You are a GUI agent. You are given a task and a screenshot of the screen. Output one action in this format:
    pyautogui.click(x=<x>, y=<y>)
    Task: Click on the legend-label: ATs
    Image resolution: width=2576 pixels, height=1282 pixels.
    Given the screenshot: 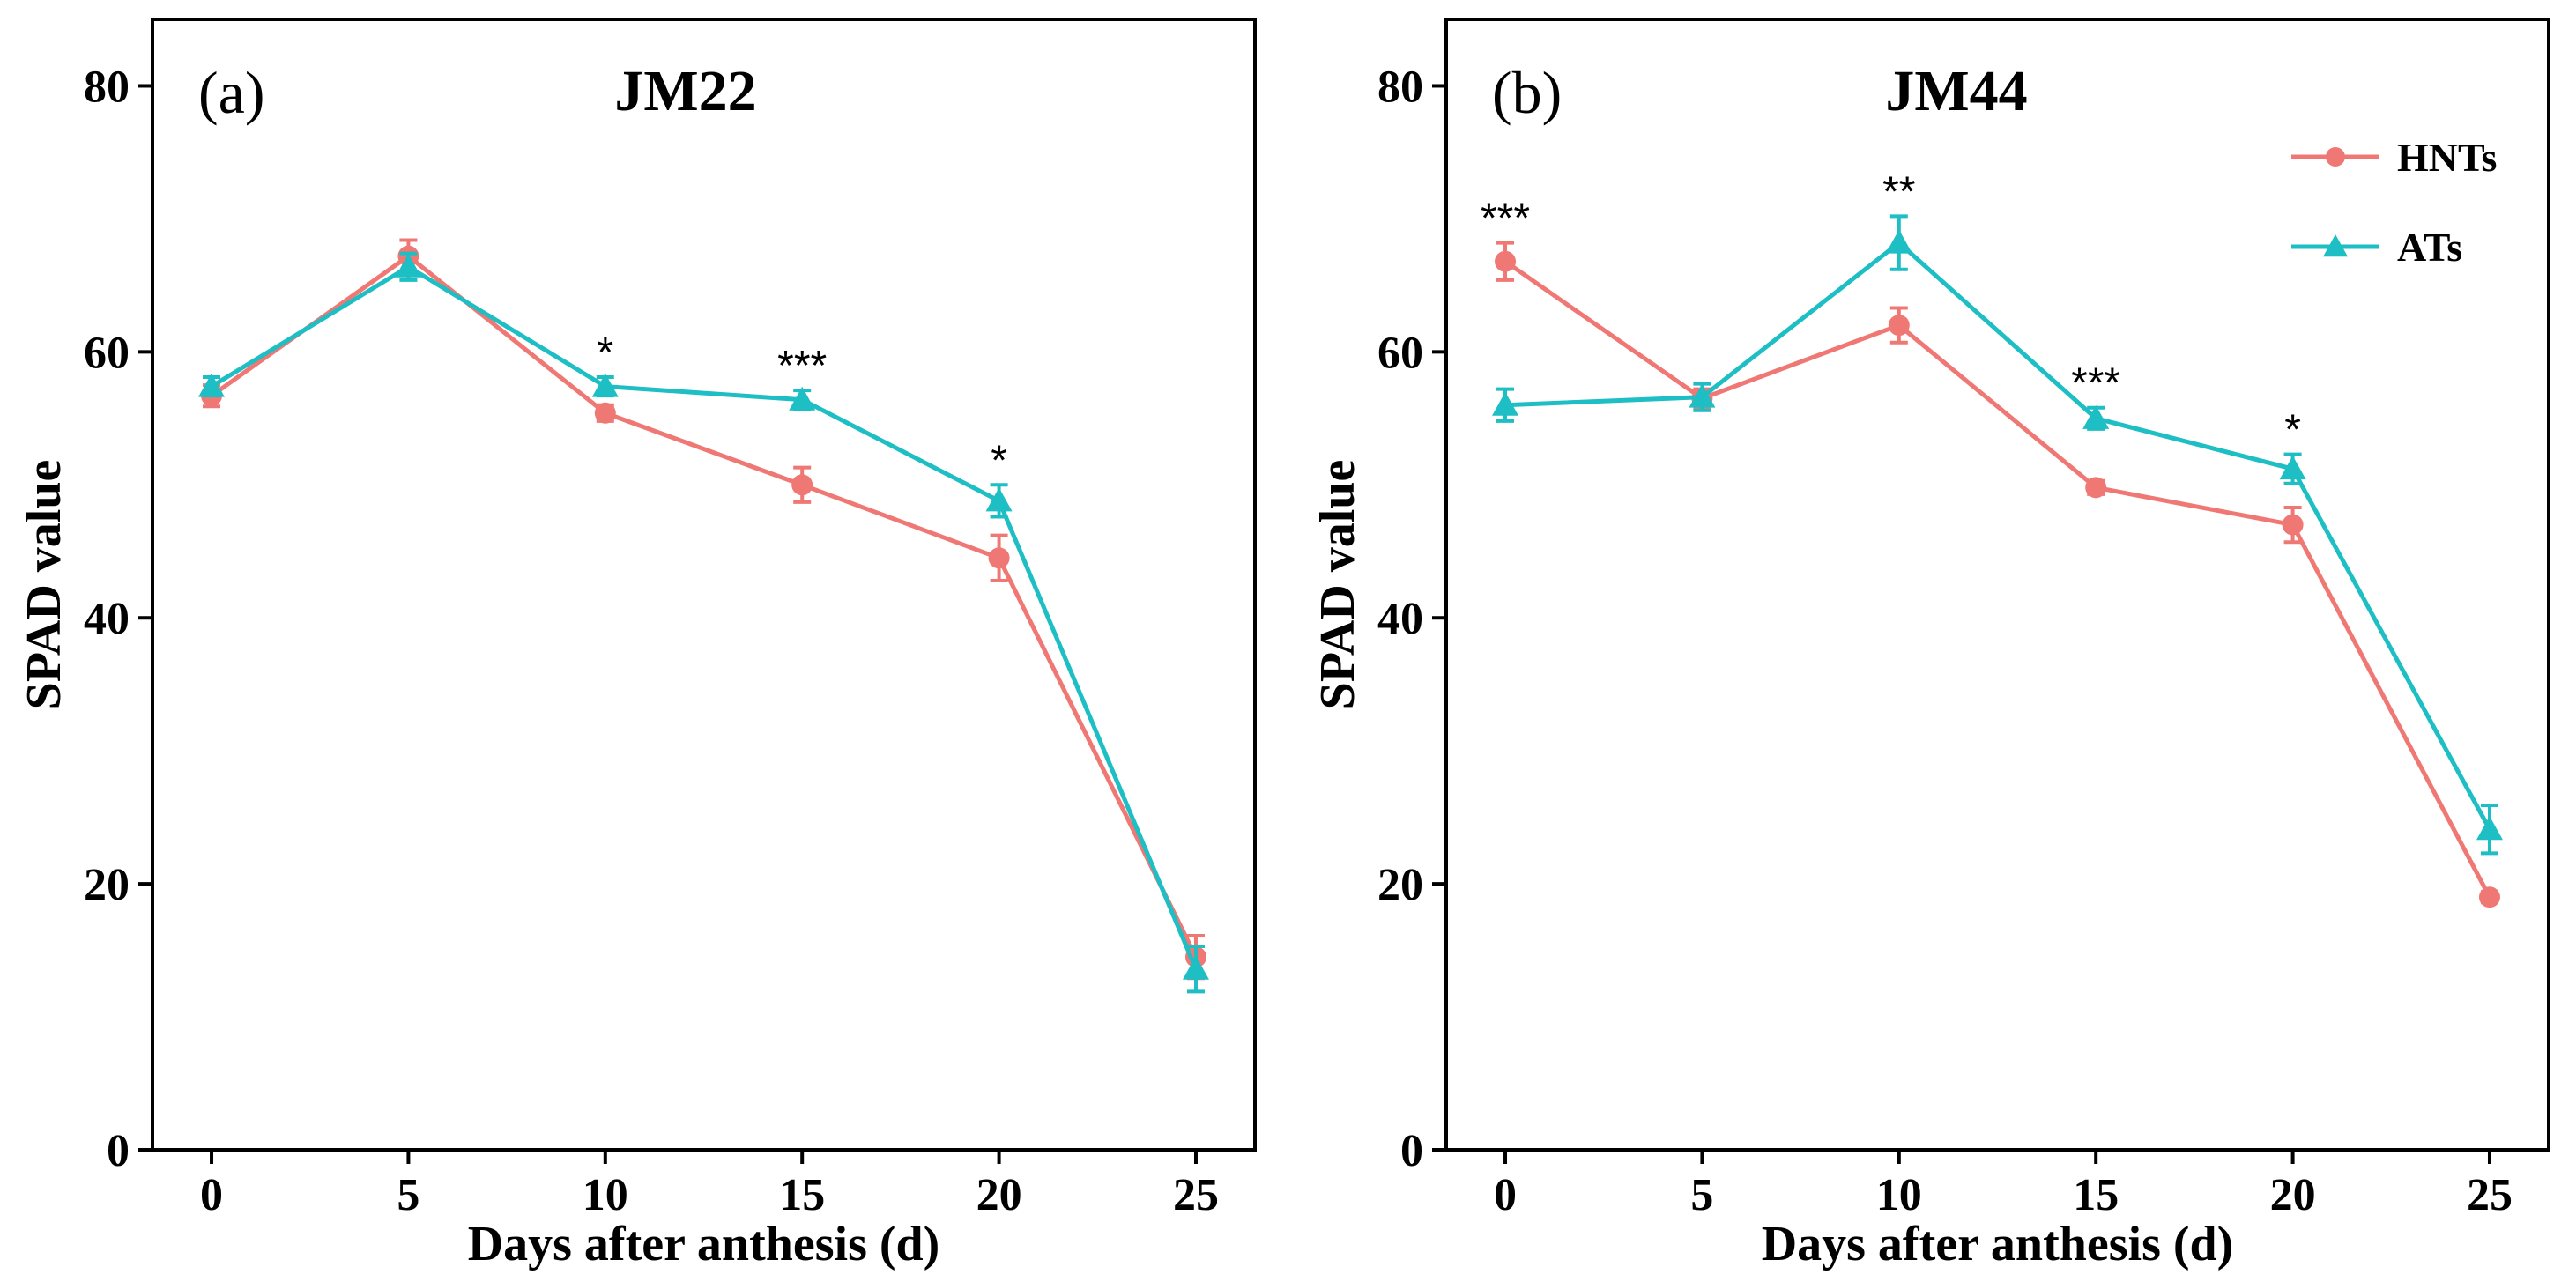 What is the action you would take?
    pyautogui.click(x=2429, y=247)
    